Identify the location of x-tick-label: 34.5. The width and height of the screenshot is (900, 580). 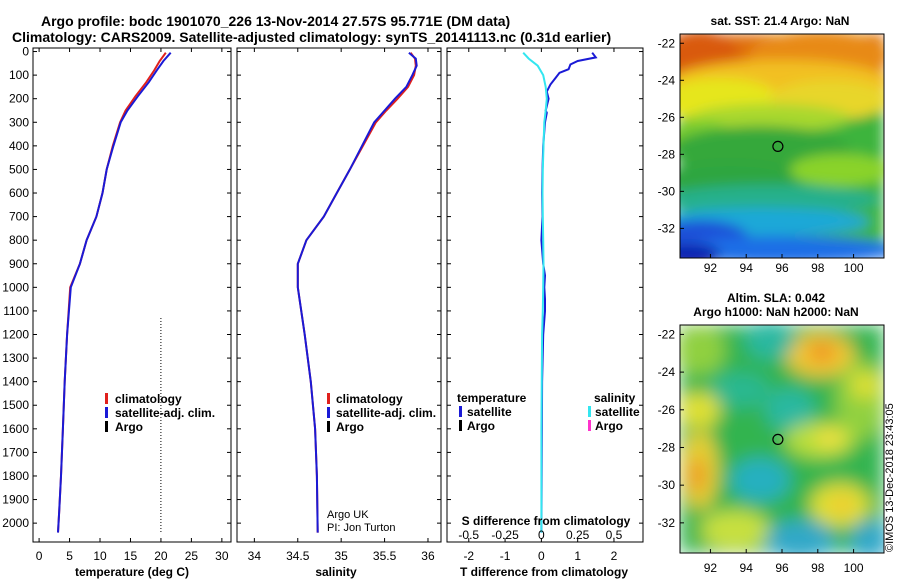
(298, 556).